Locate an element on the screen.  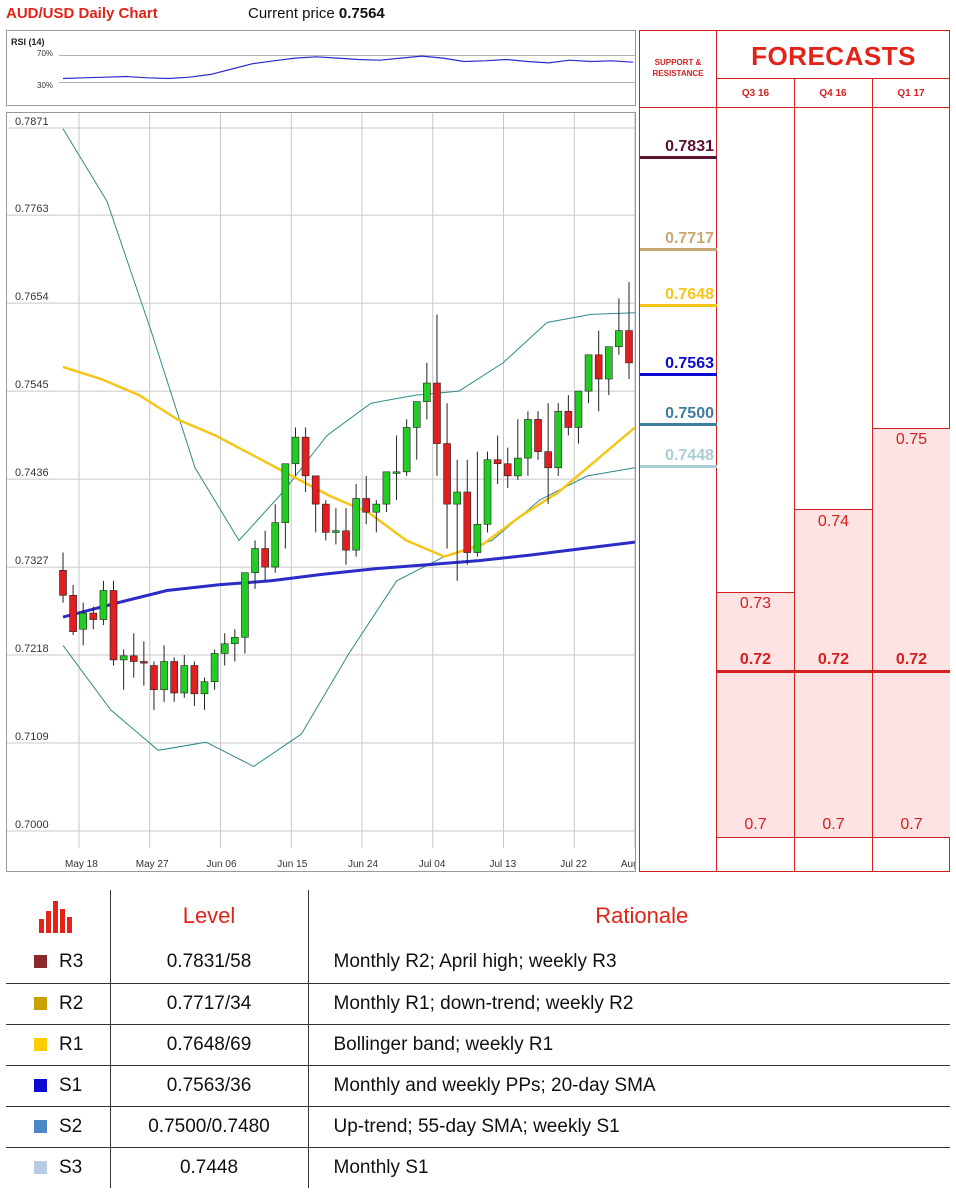
sr-level-value: 0.7648 is located at coordinates (689, 294).